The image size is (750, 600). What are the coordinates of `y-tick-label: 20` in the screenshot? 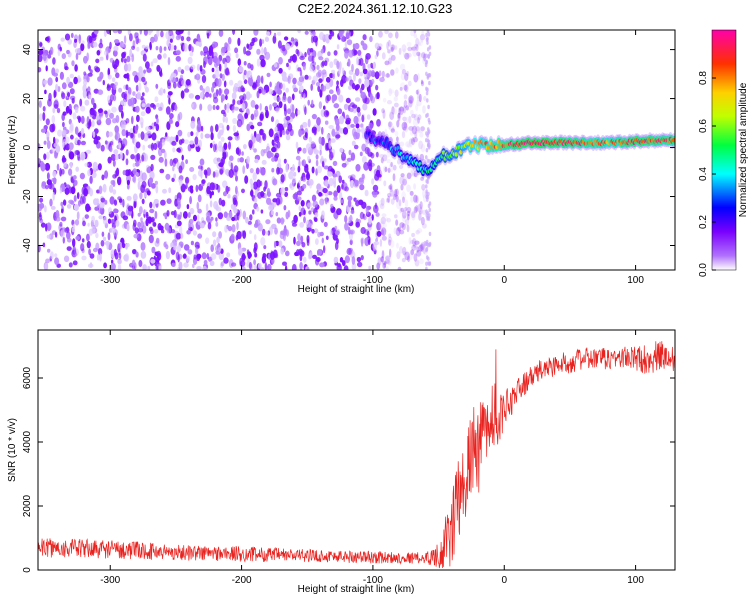 It's located at (27, 99).